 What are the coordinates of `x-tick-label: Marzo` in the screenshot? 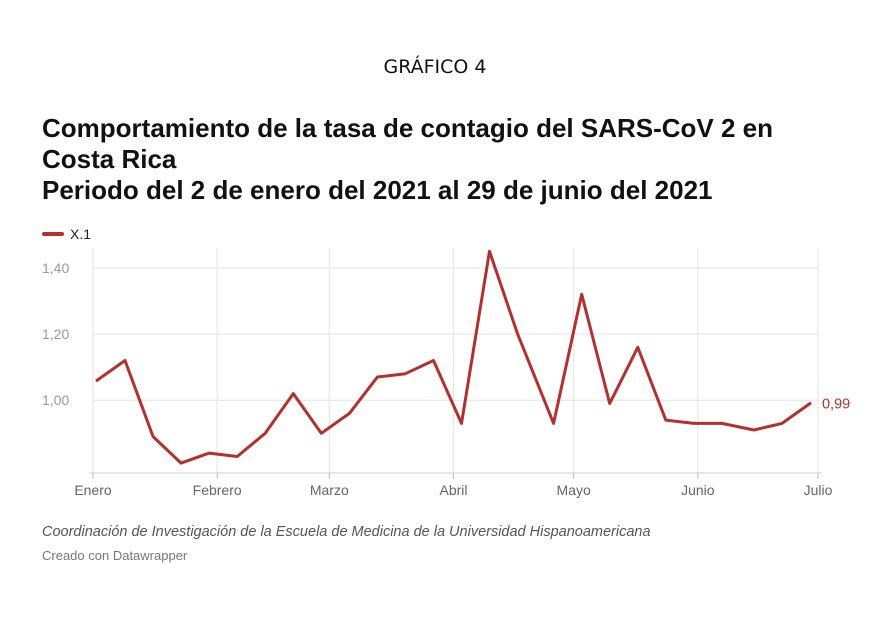 It's located at (329, 490).